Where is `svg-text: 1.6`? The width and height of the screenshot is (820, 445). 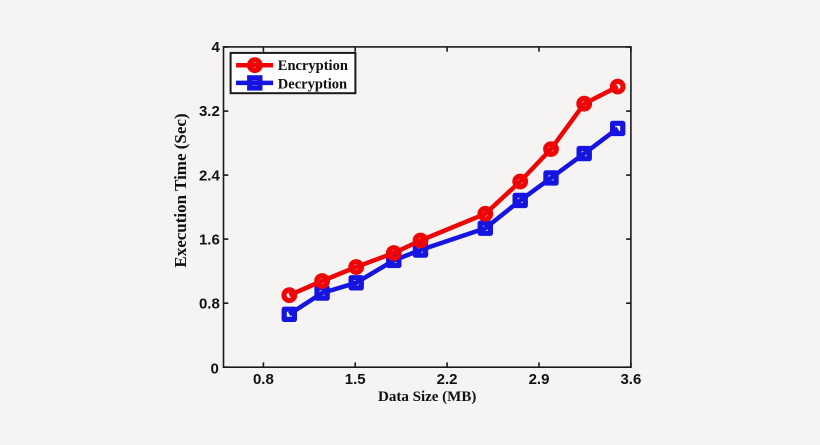
svg-text: 1.6 is located at coordinates (209, 240).